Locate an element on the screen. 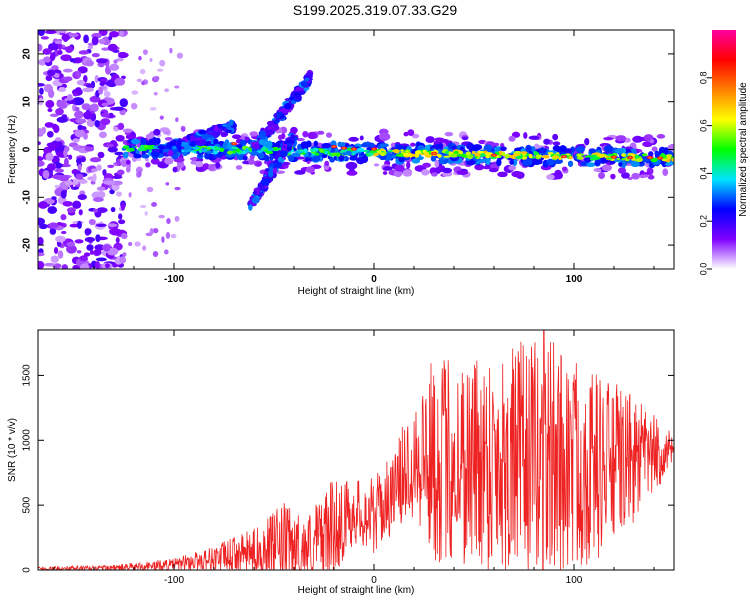  y-tick-label: 0 is located at coordinates (27, 570).